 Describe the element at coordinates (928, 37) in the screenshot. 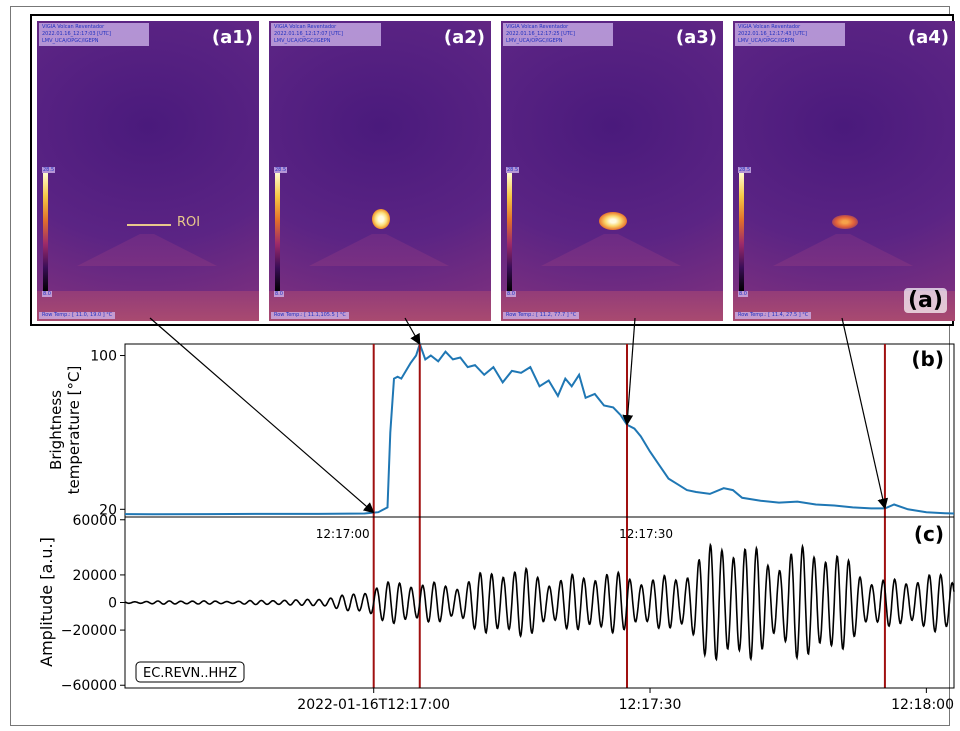

I see `image-label: (a4)` at that location.